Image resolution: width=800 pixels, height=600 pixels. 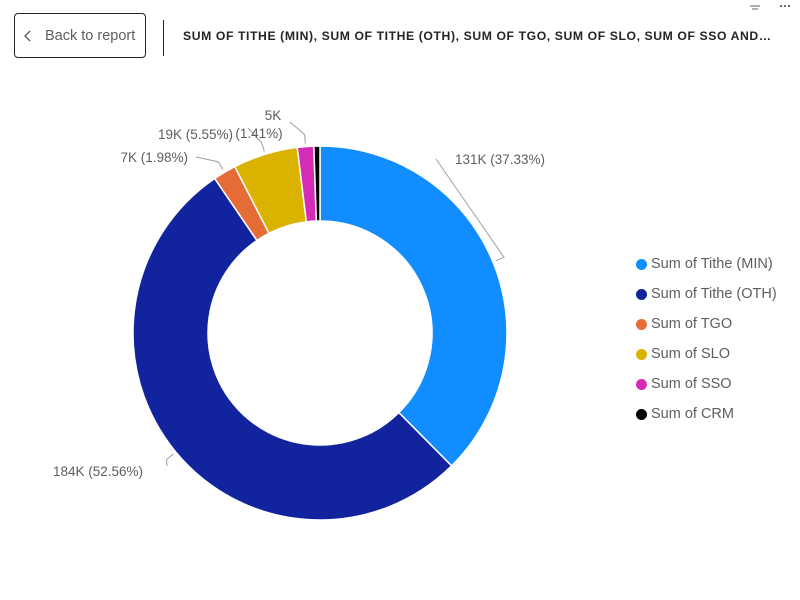 I want to click on legend-item: Sum of SLO, so click(x=706, y=354).